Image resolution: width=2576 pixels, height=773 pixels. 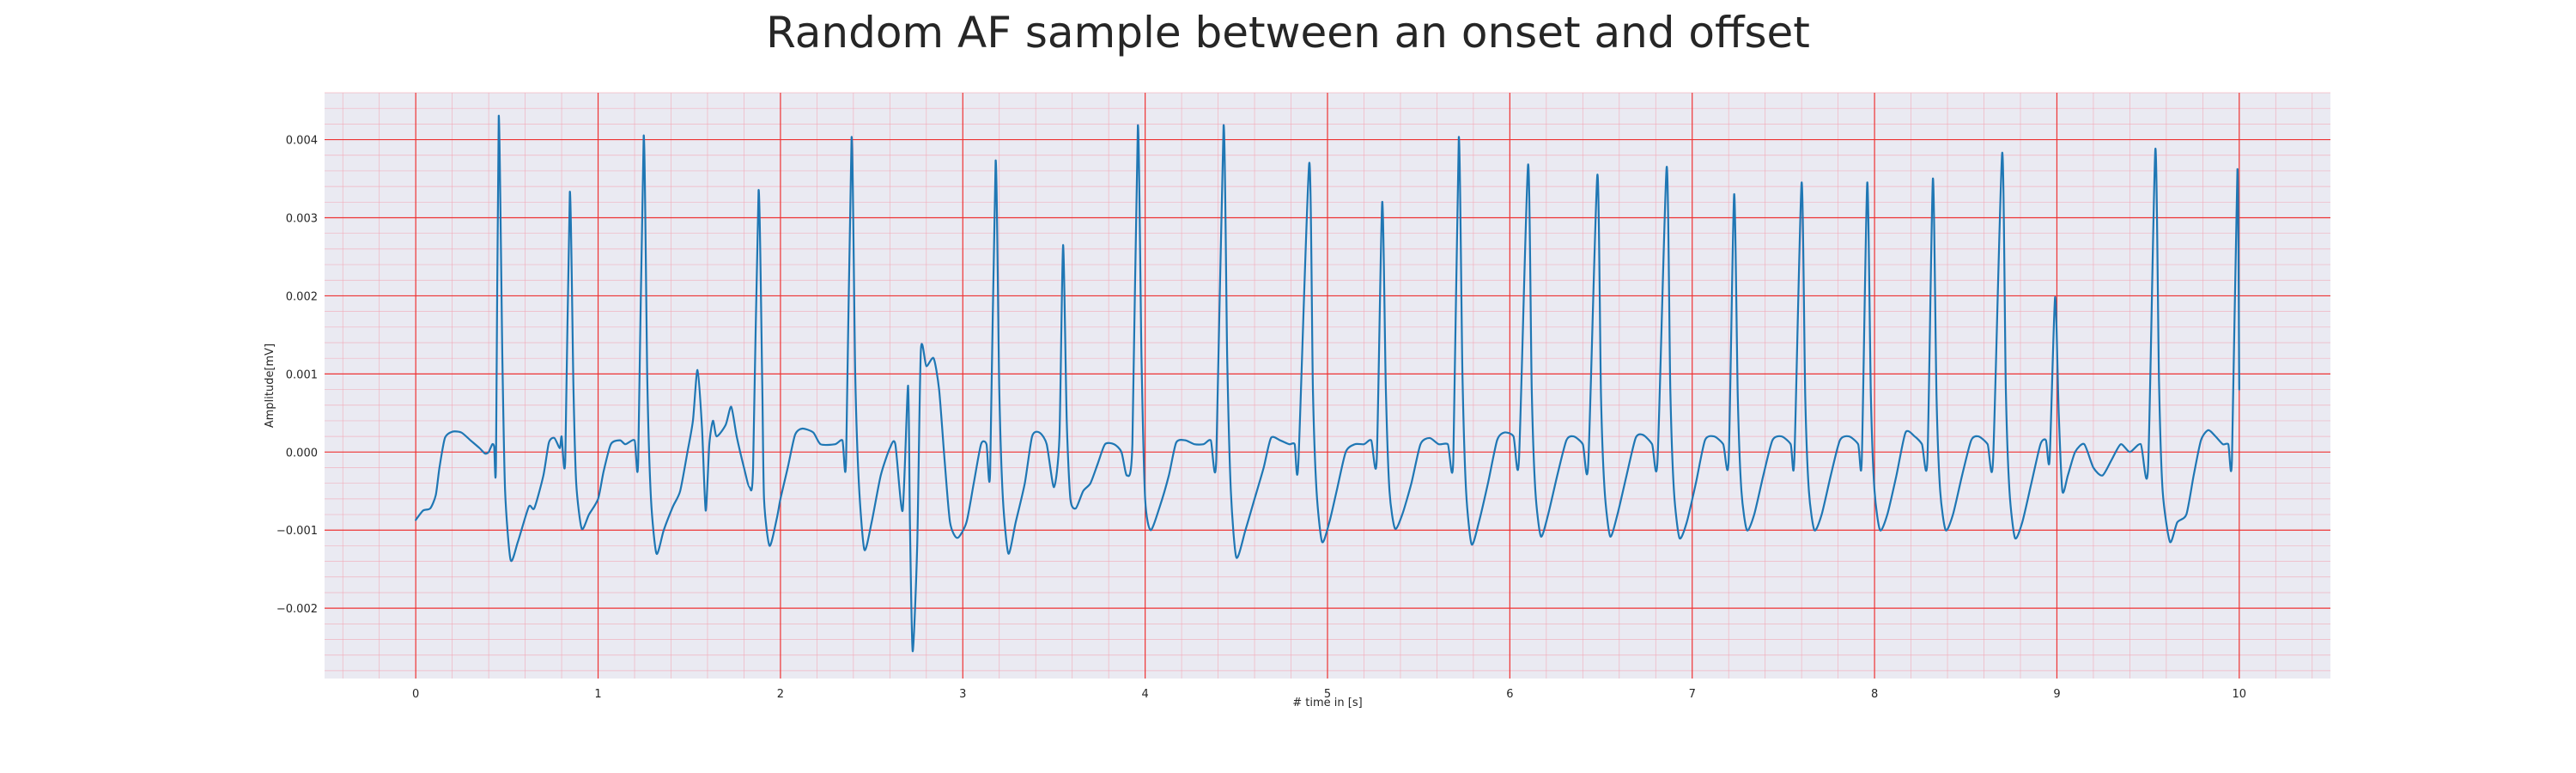 I want to click on x-tick-label: 5, so click(x=1327, y=694).